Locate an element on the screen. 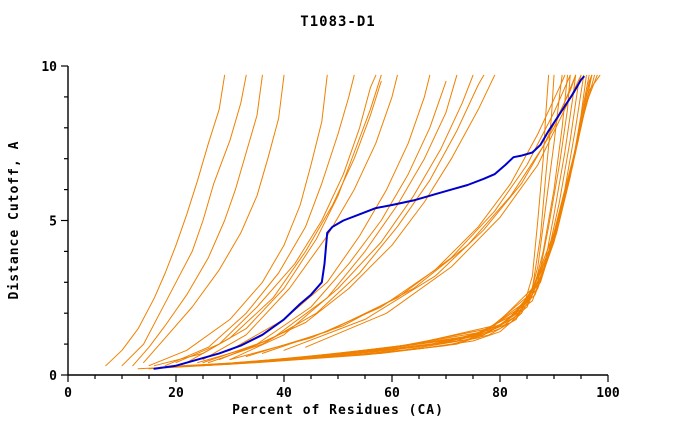 The image size is (680, 440). y-tick-label: 10 is located at coordinates (49, 67).